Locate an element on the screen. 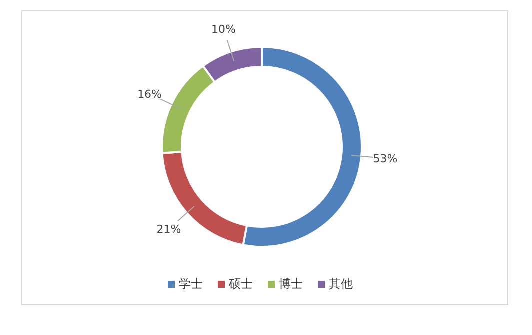 This screenshot has width=532, height=335. data-label: 10% is located at coordinates (223, 29).